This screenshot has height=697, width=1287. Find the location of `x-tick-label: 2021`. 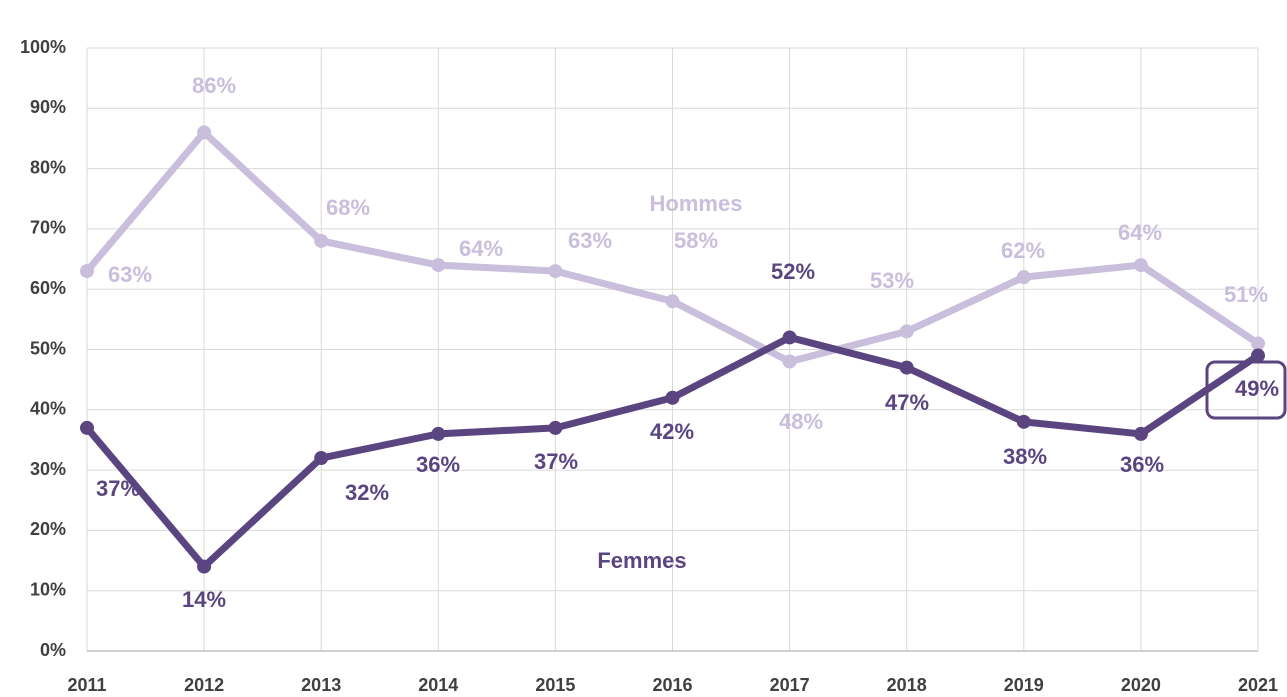

x-tick-label: 2021 is located at coordinates (1258, 685).